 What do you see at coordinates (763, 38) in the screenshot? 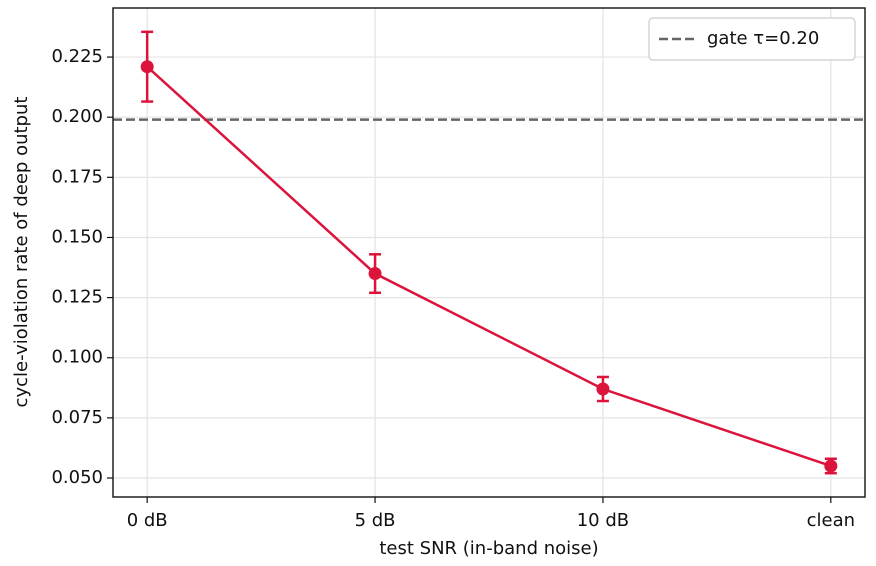
I see `legend-label: gate τ=0.20` at bounding box center [763, 38].